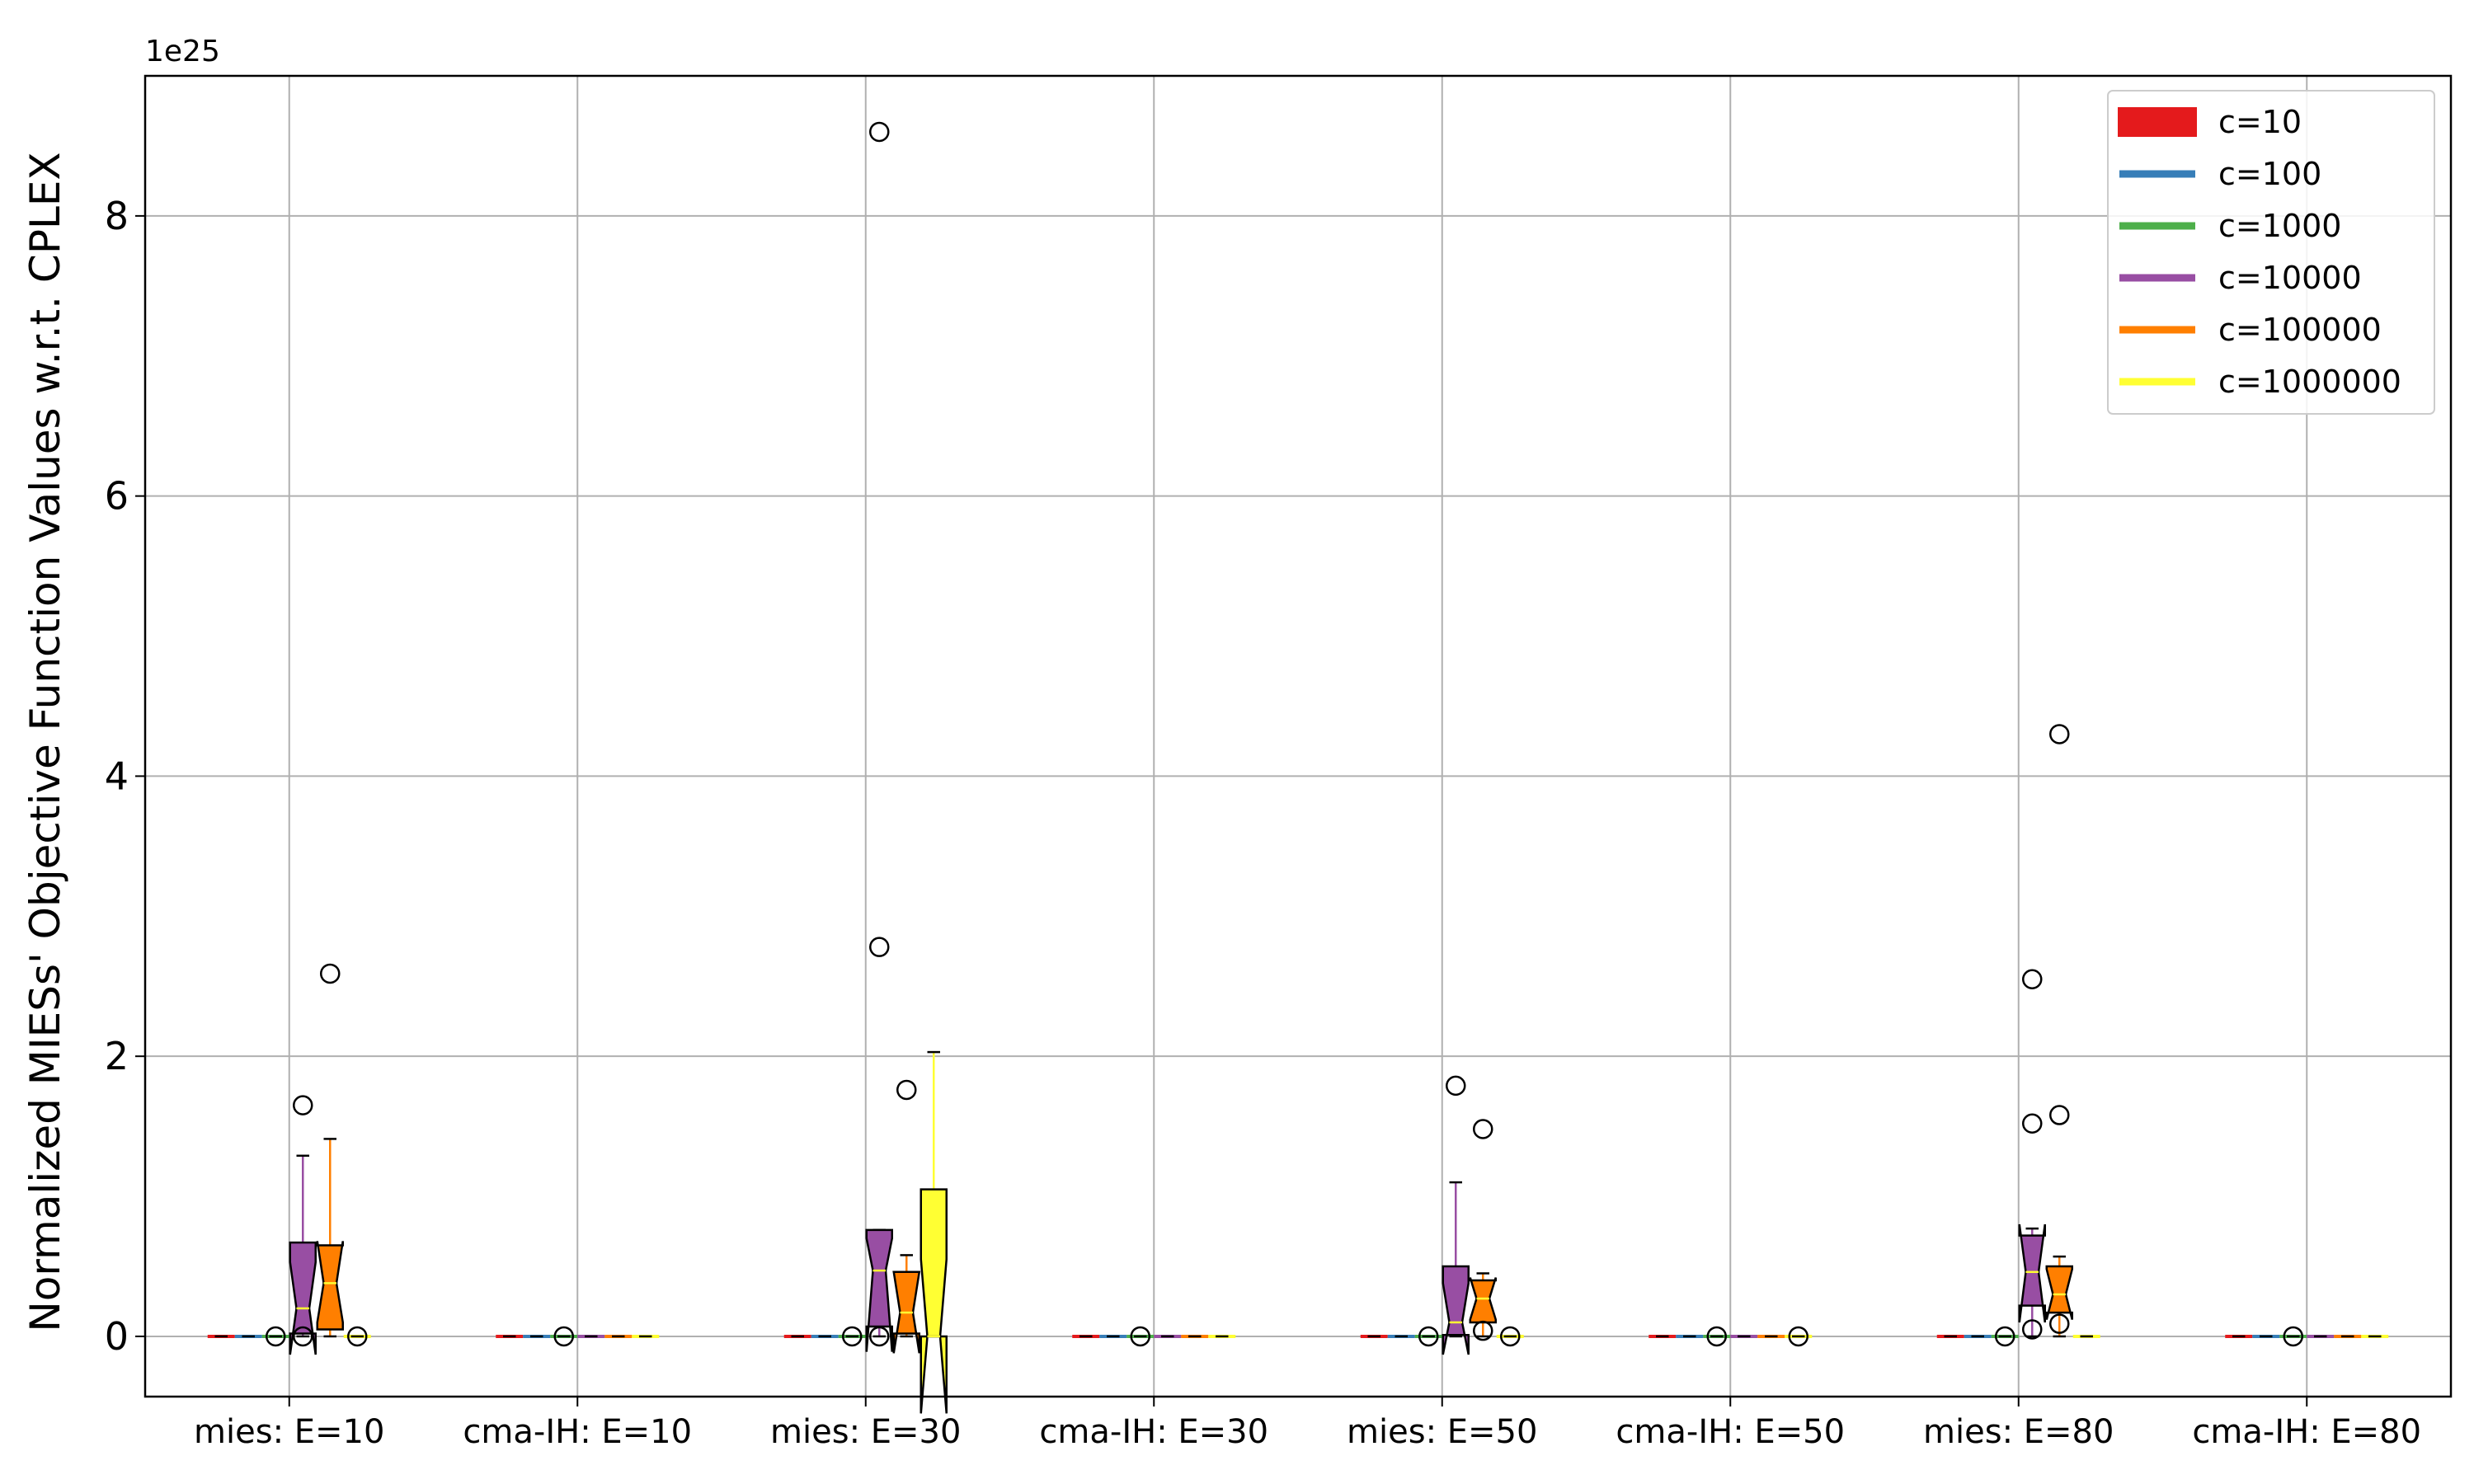  Describe the element at coordinates (117, 776) in the screenshot. I see `y-tick-label: 4` at that location.